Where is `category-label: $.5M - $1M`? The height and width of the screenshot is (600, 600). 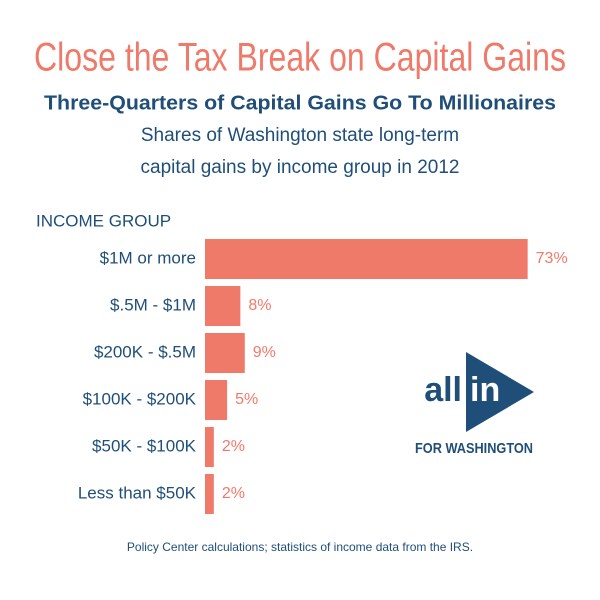
category-label: $.5M - $1M is located at coordinates (153, 304).